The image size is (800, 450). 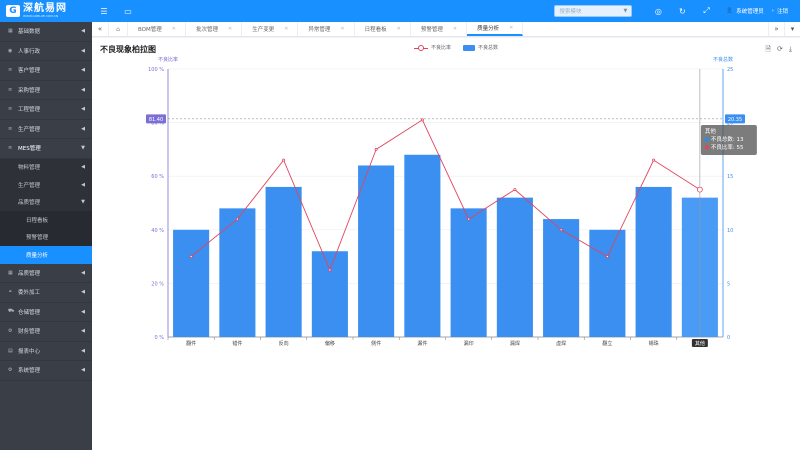 What do you see at coordinates (37, 255) in the screenshot?
I see `sidebar-item-label: 质量分析` at bounding box center [37, 255].